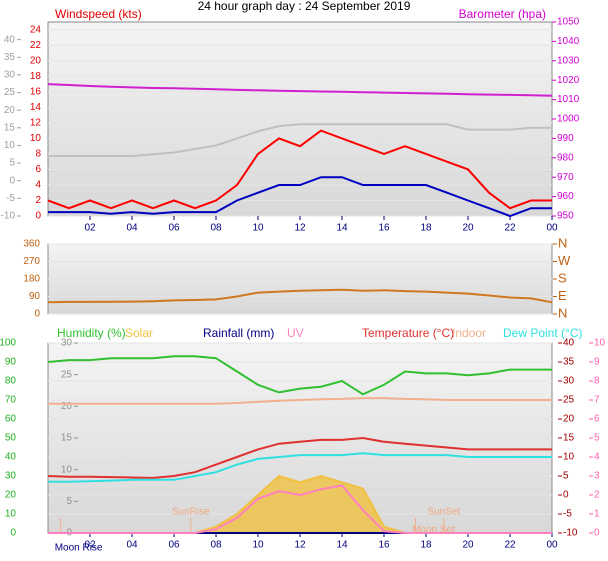  What do you see at coordinates (468, 228) in the screenshot?
I see `x-tick-label: 20` at bounding box center [468, 228].